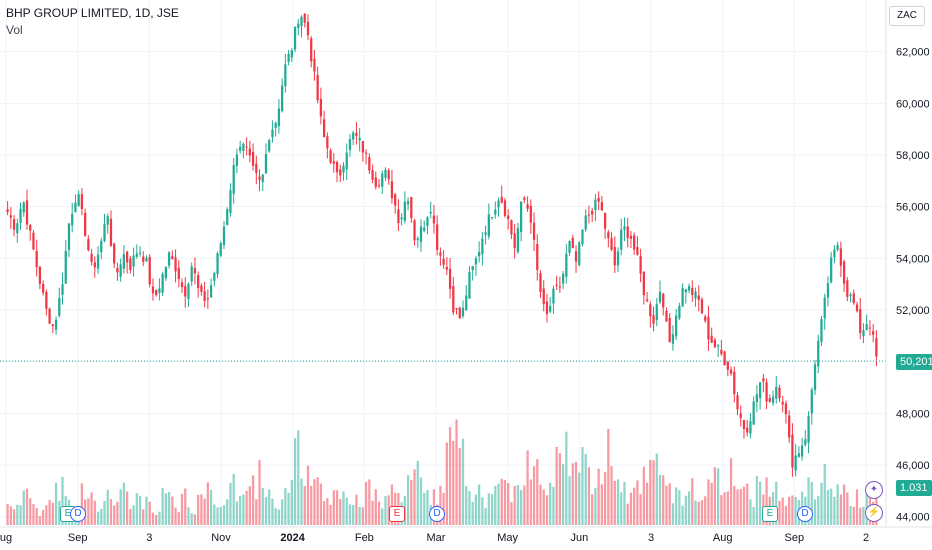  I want to click on time-axis: ug Sep 3 Nov 2024 Feb Mar May Jun 3 Aug Sep 2, so click(434, 538).